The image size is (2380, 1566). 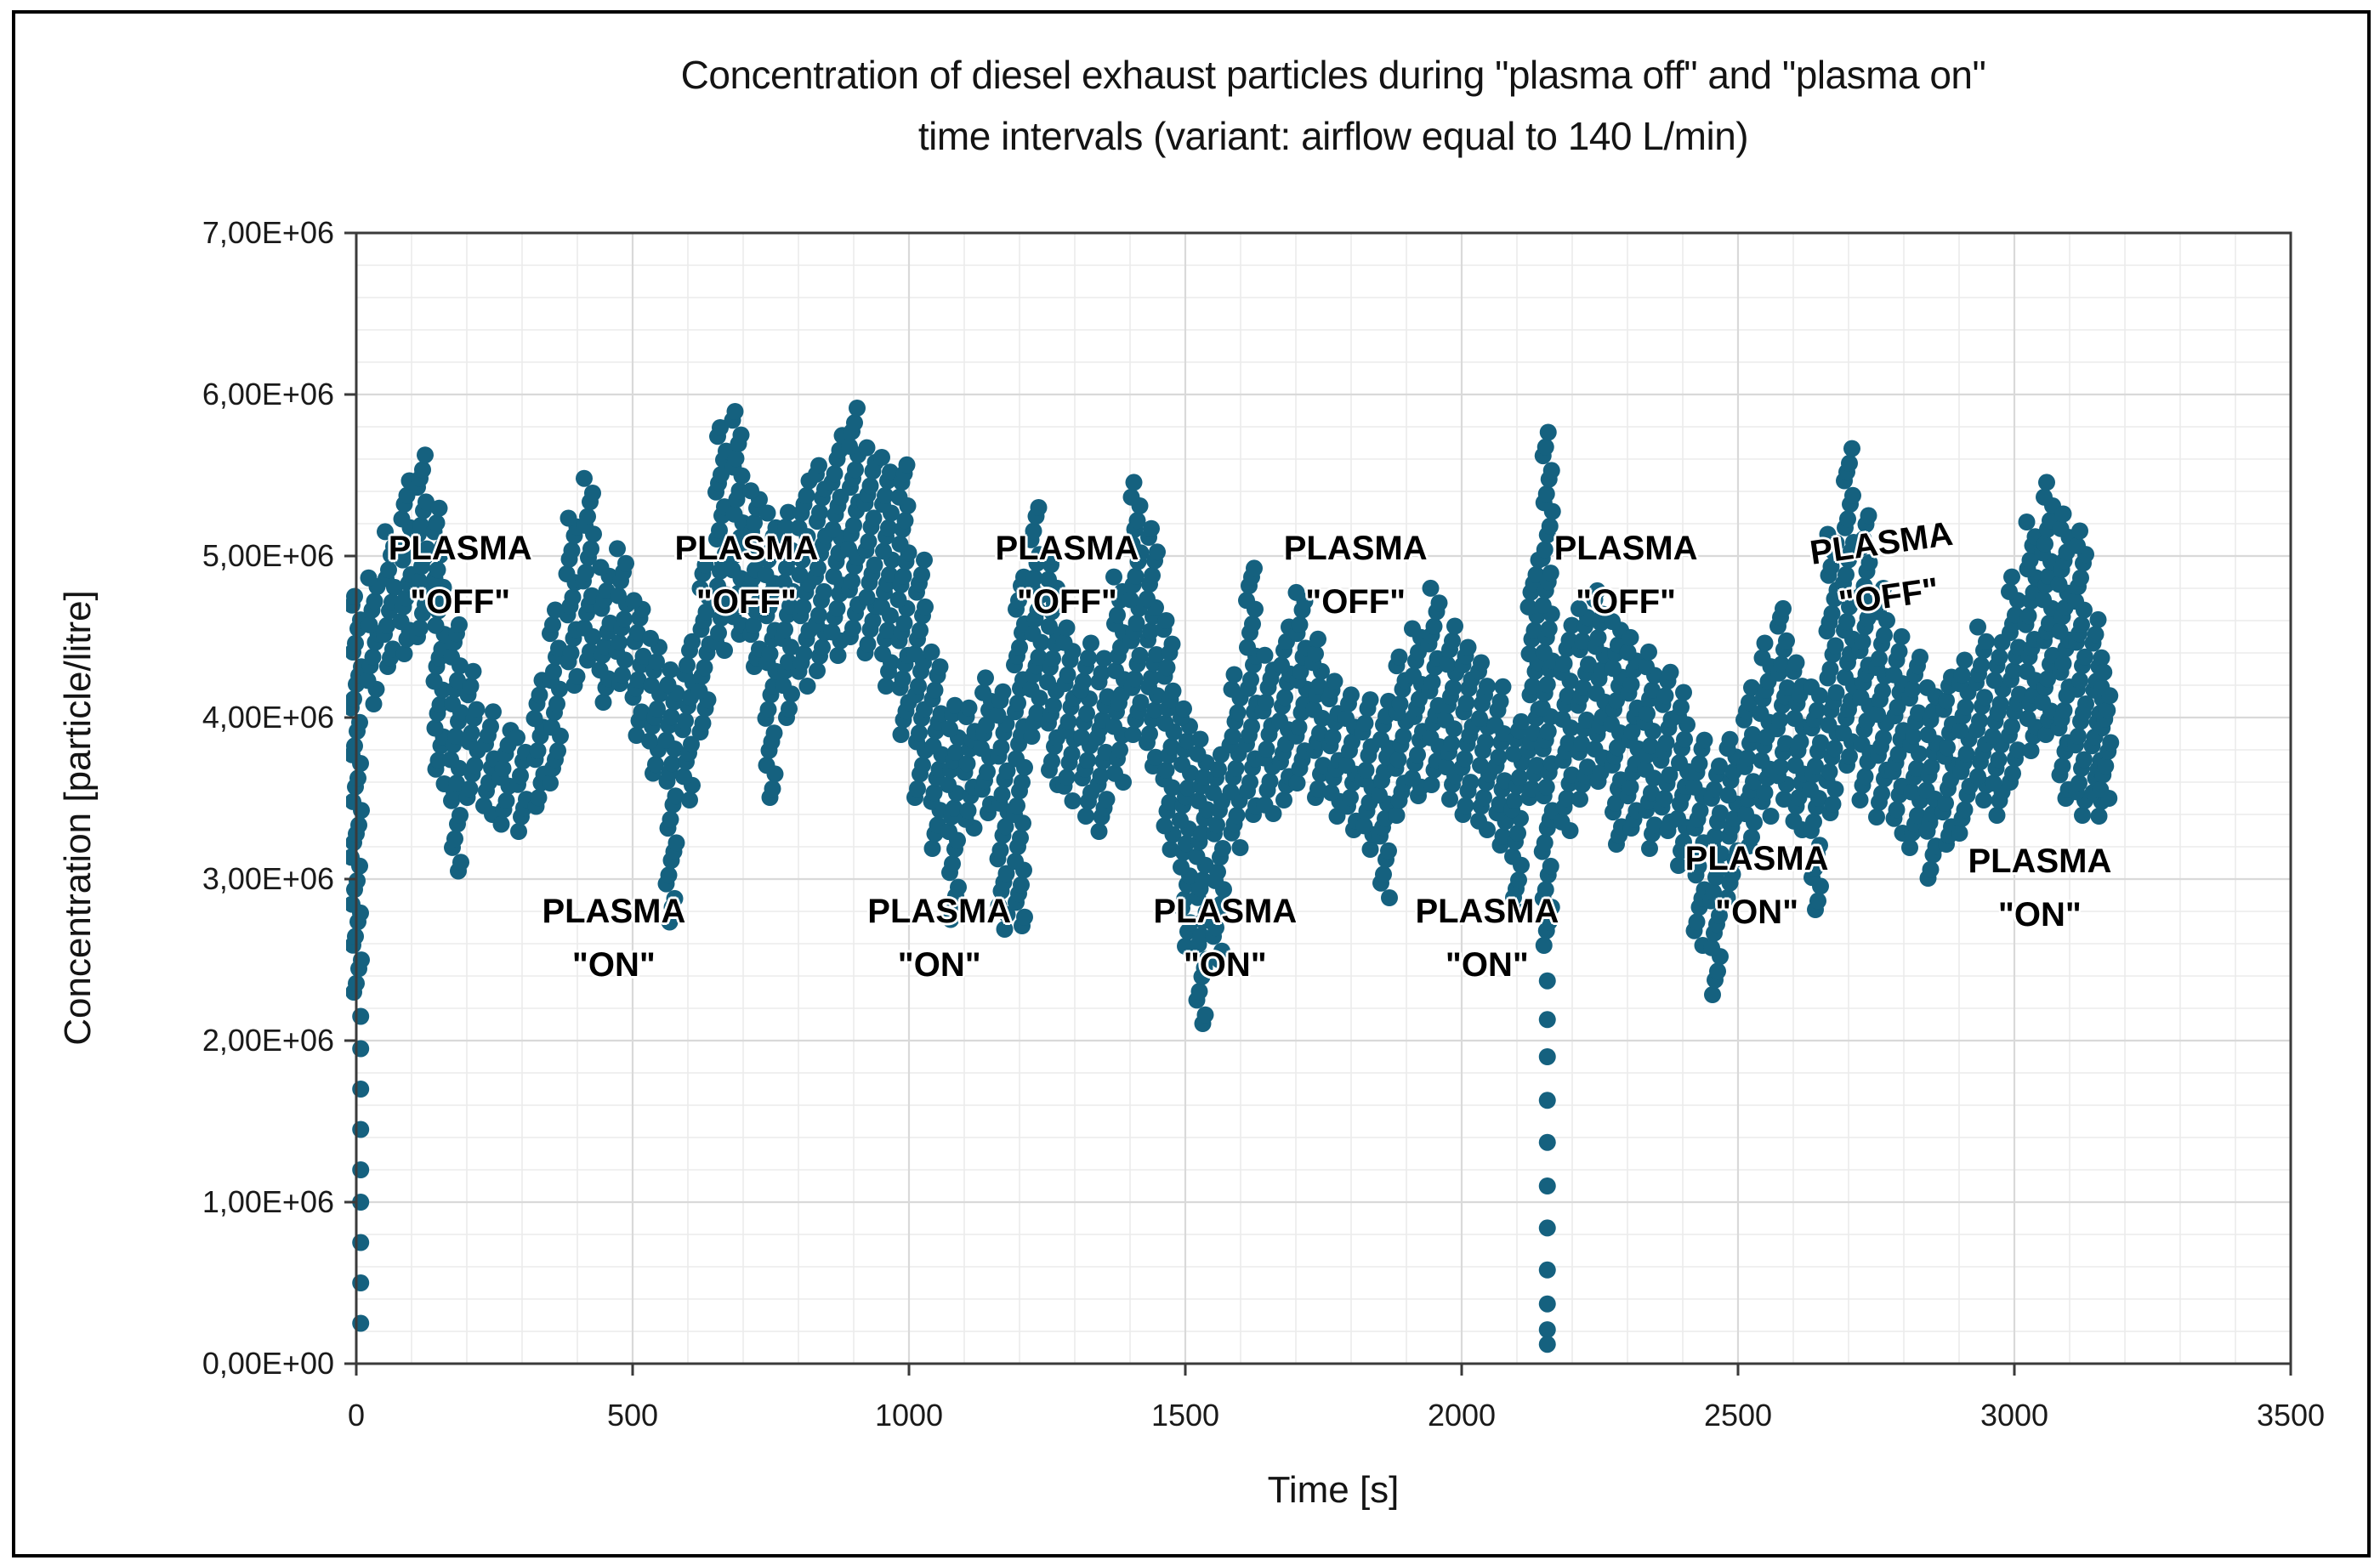 What do you see at coordinates (1333, 1490) in the screenshot?
I see `x-axis-title: Time [s]` at bounding box center [1333, 1490].